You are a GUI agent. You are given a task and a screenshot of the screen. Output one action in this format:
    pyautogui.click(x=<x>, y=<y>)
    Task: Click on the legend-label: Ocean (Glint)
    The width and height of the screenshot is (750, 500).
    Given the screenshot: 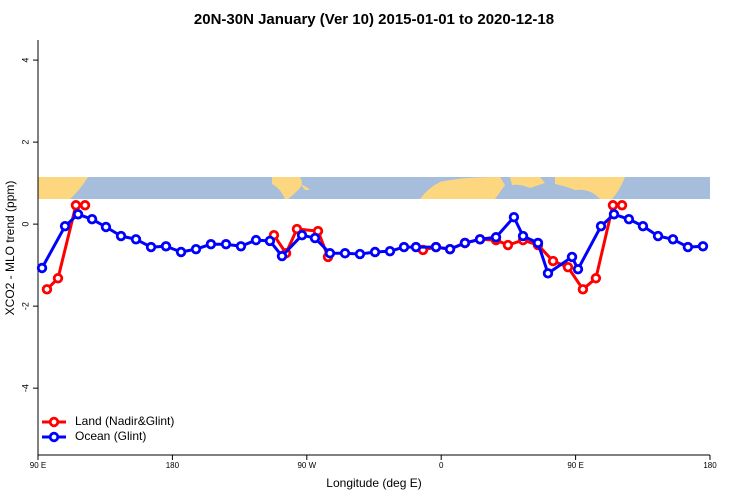 What is the action you would take?
    pyautogui.click(x=110, y=436)
    